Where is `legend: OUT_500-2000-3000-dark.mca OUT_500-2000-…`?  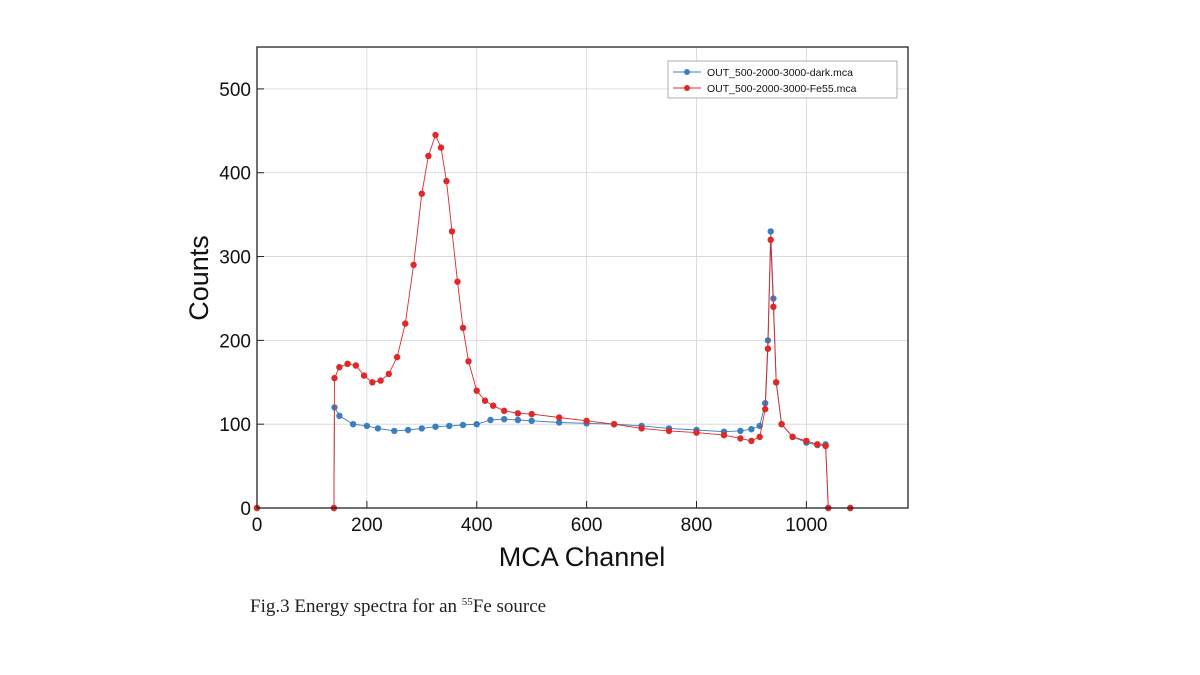
legend: OUT_500-2000-3000-dark.mca OUT_500-2000-… is located at coordinates (782, 79).